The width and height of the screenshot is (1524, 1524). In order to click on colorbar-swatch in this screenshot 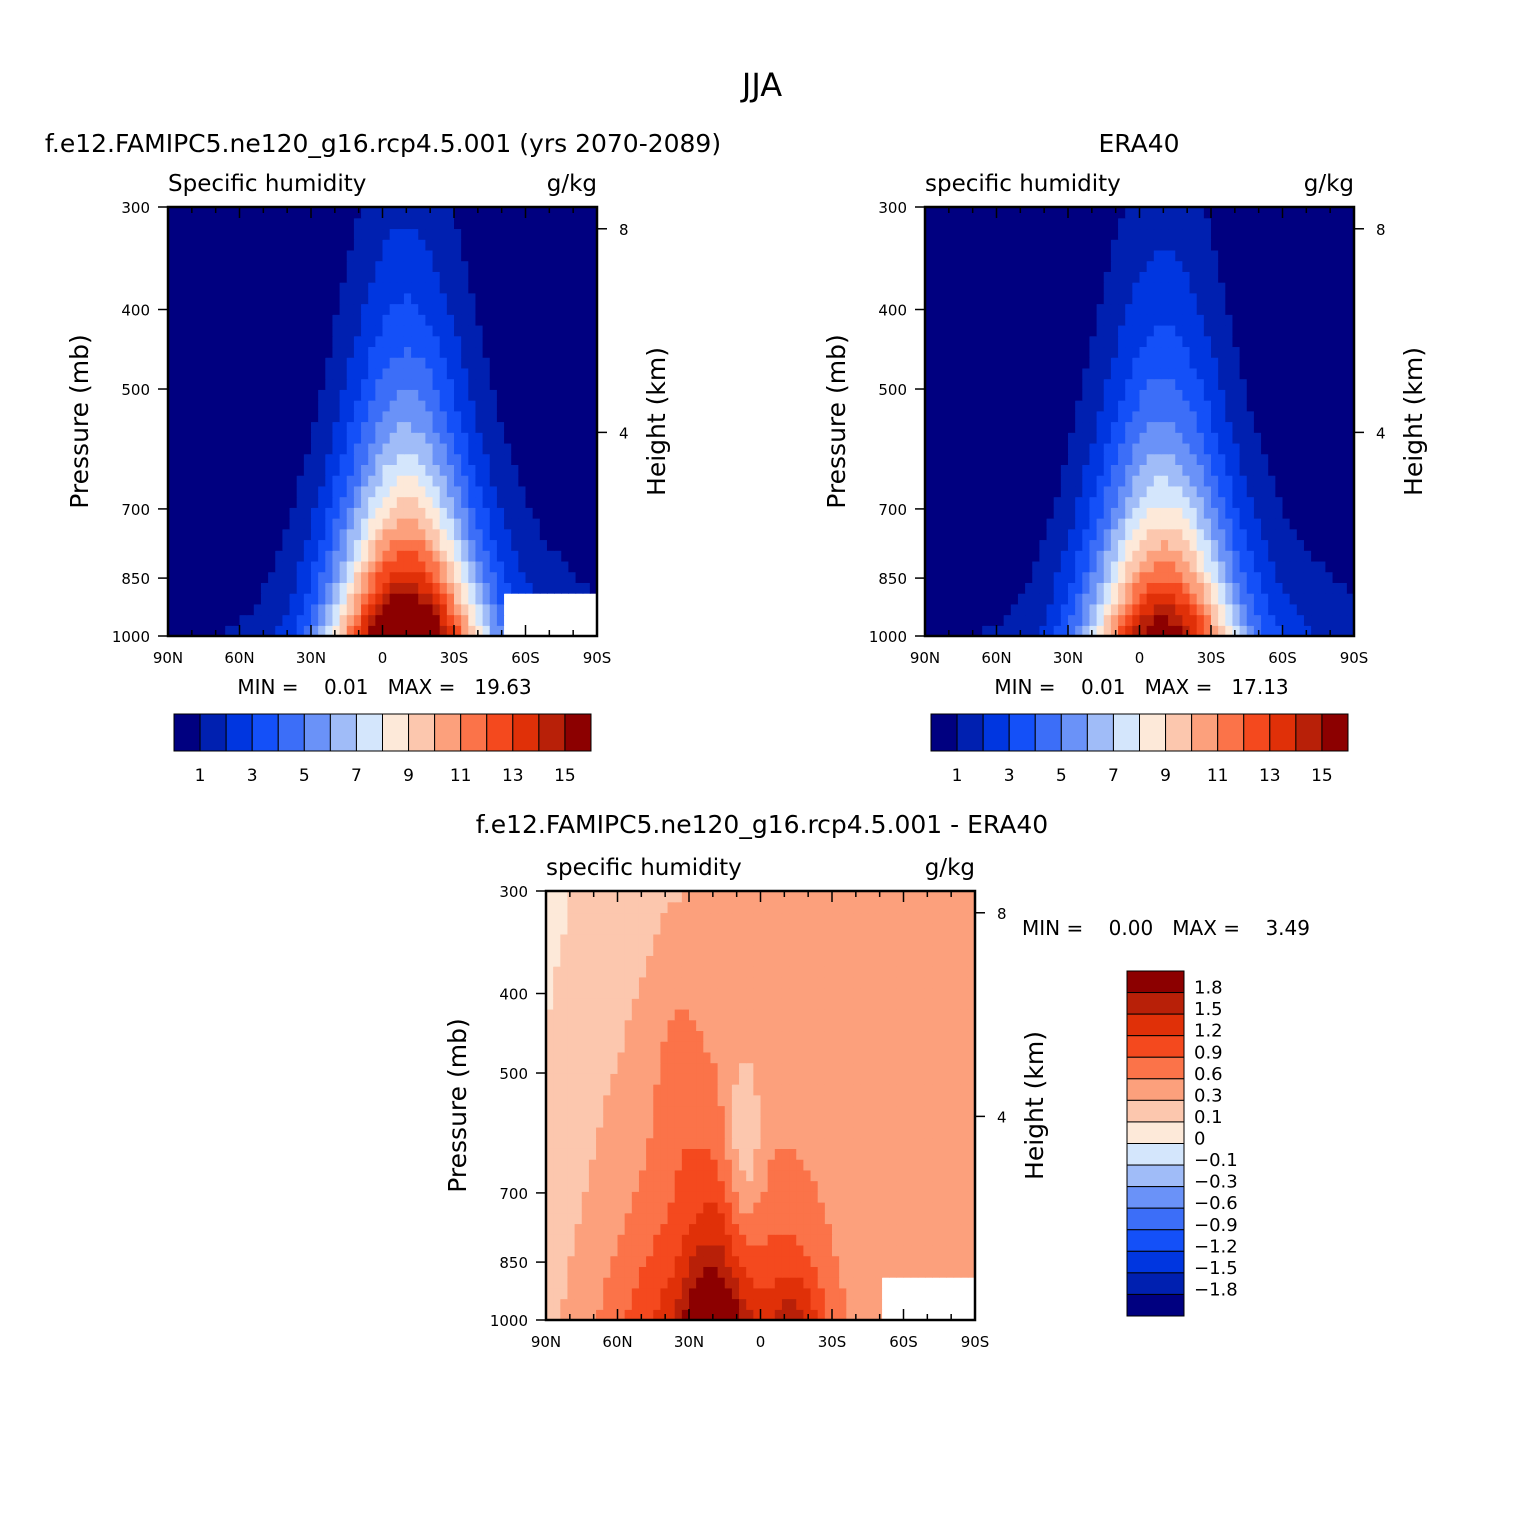, I will do `click(265, 732)`.